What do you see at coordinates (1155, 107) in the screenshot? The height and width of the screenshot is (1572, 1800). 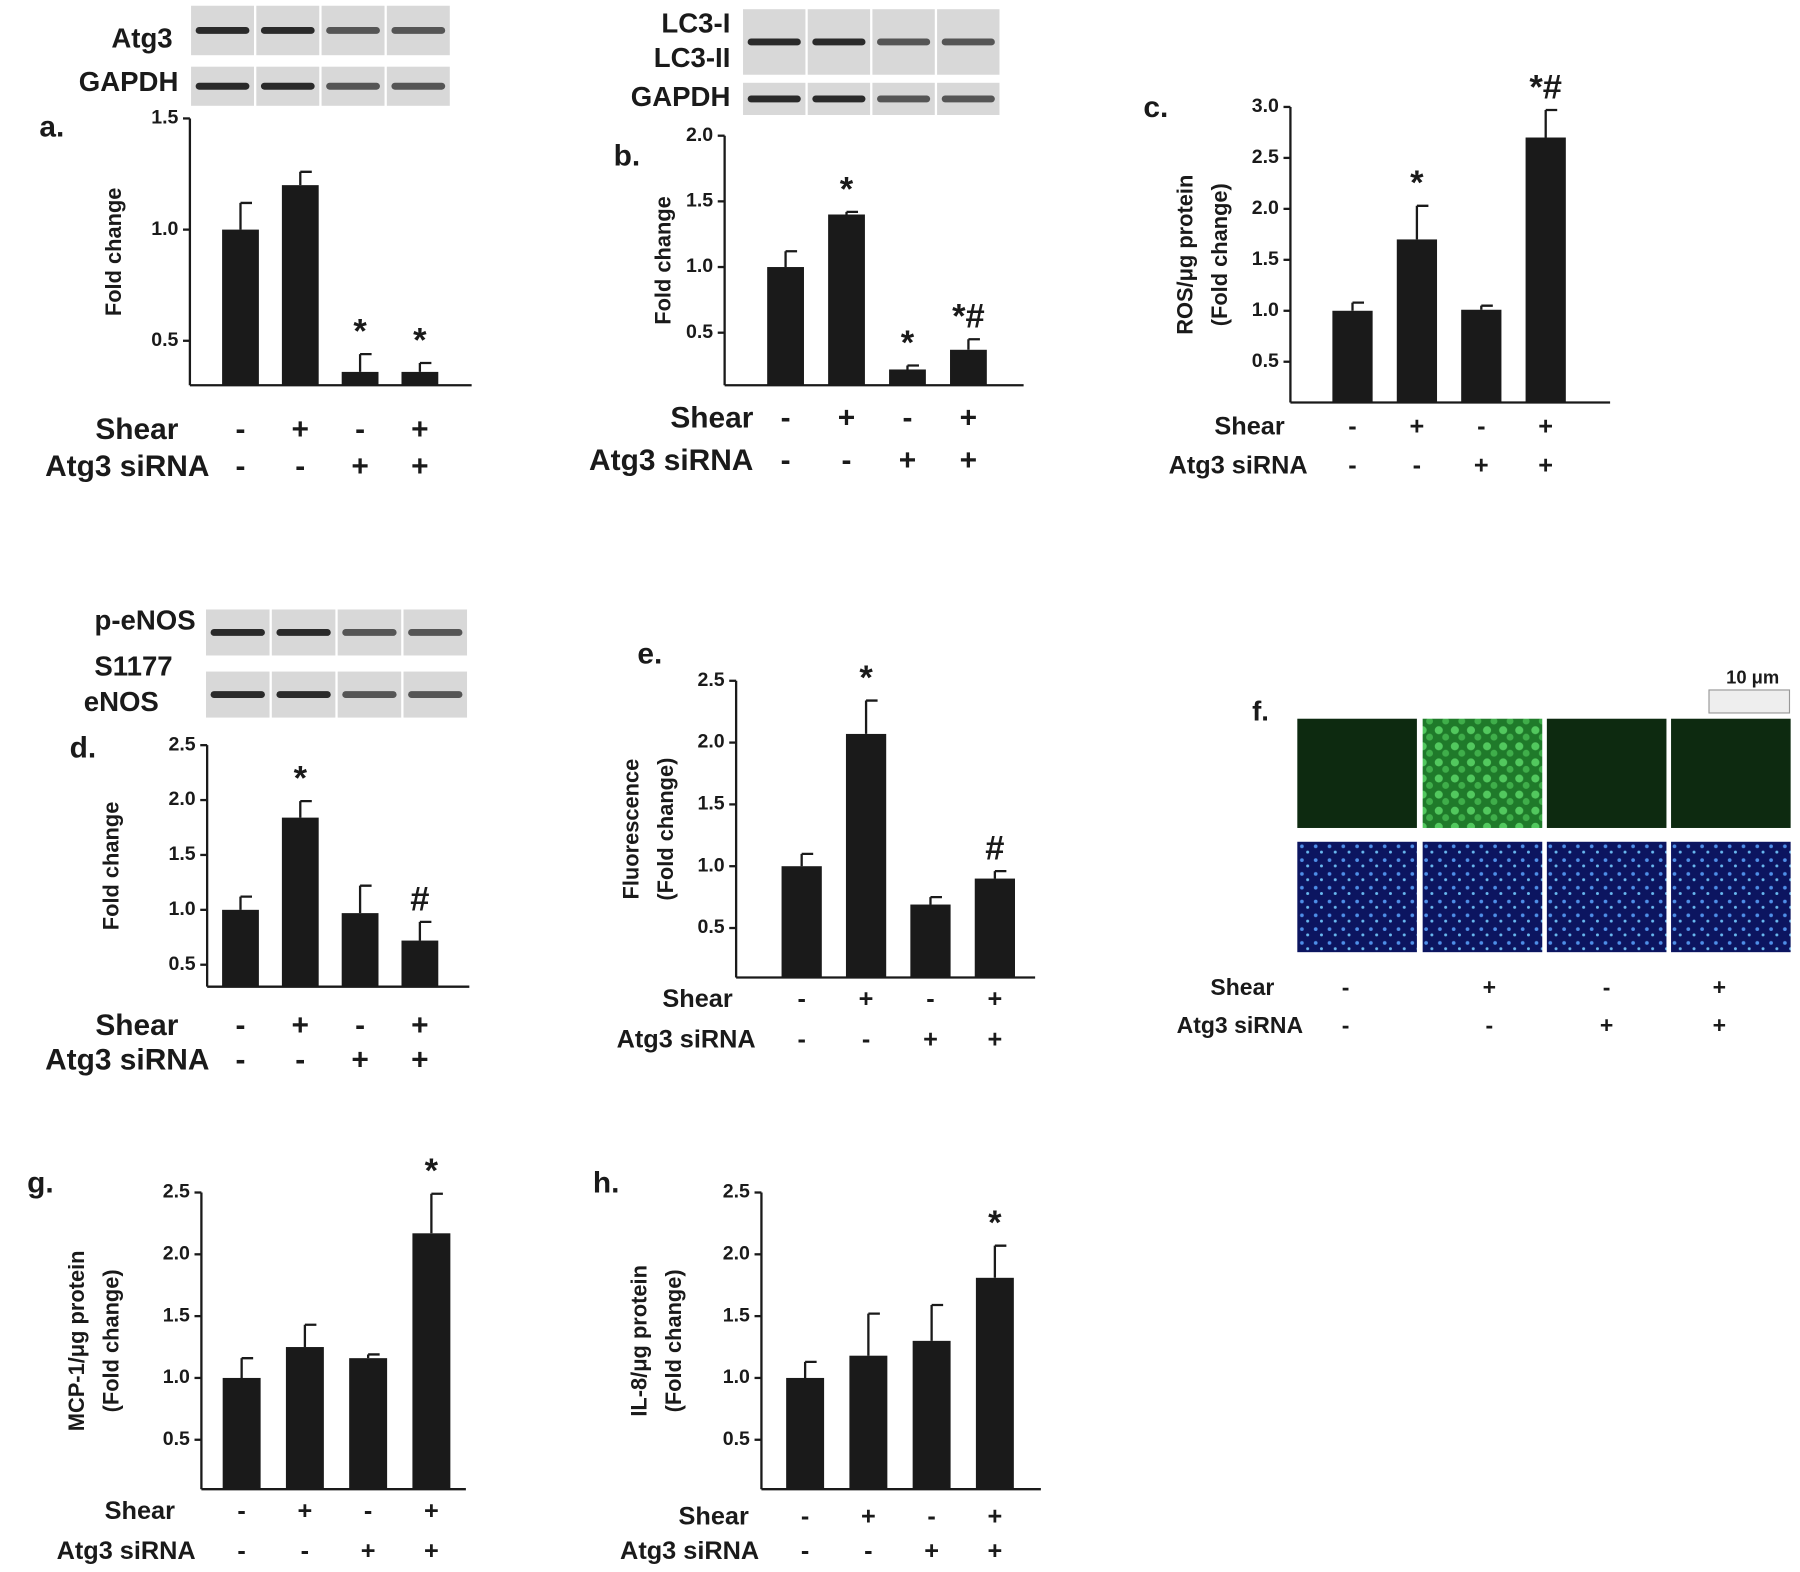 I see `panel-label: c.` at bounding box center [1155, 107].